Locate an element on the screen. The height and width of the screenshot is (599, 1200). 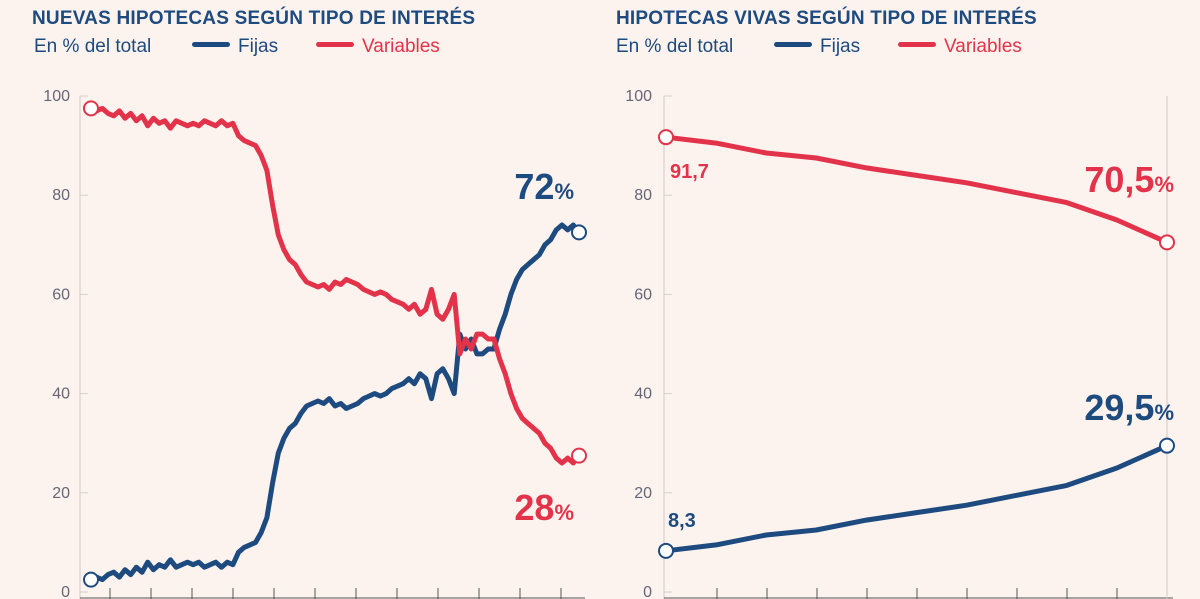
end-label-fixed: 29,5% is located at coordinates (1129, 407).